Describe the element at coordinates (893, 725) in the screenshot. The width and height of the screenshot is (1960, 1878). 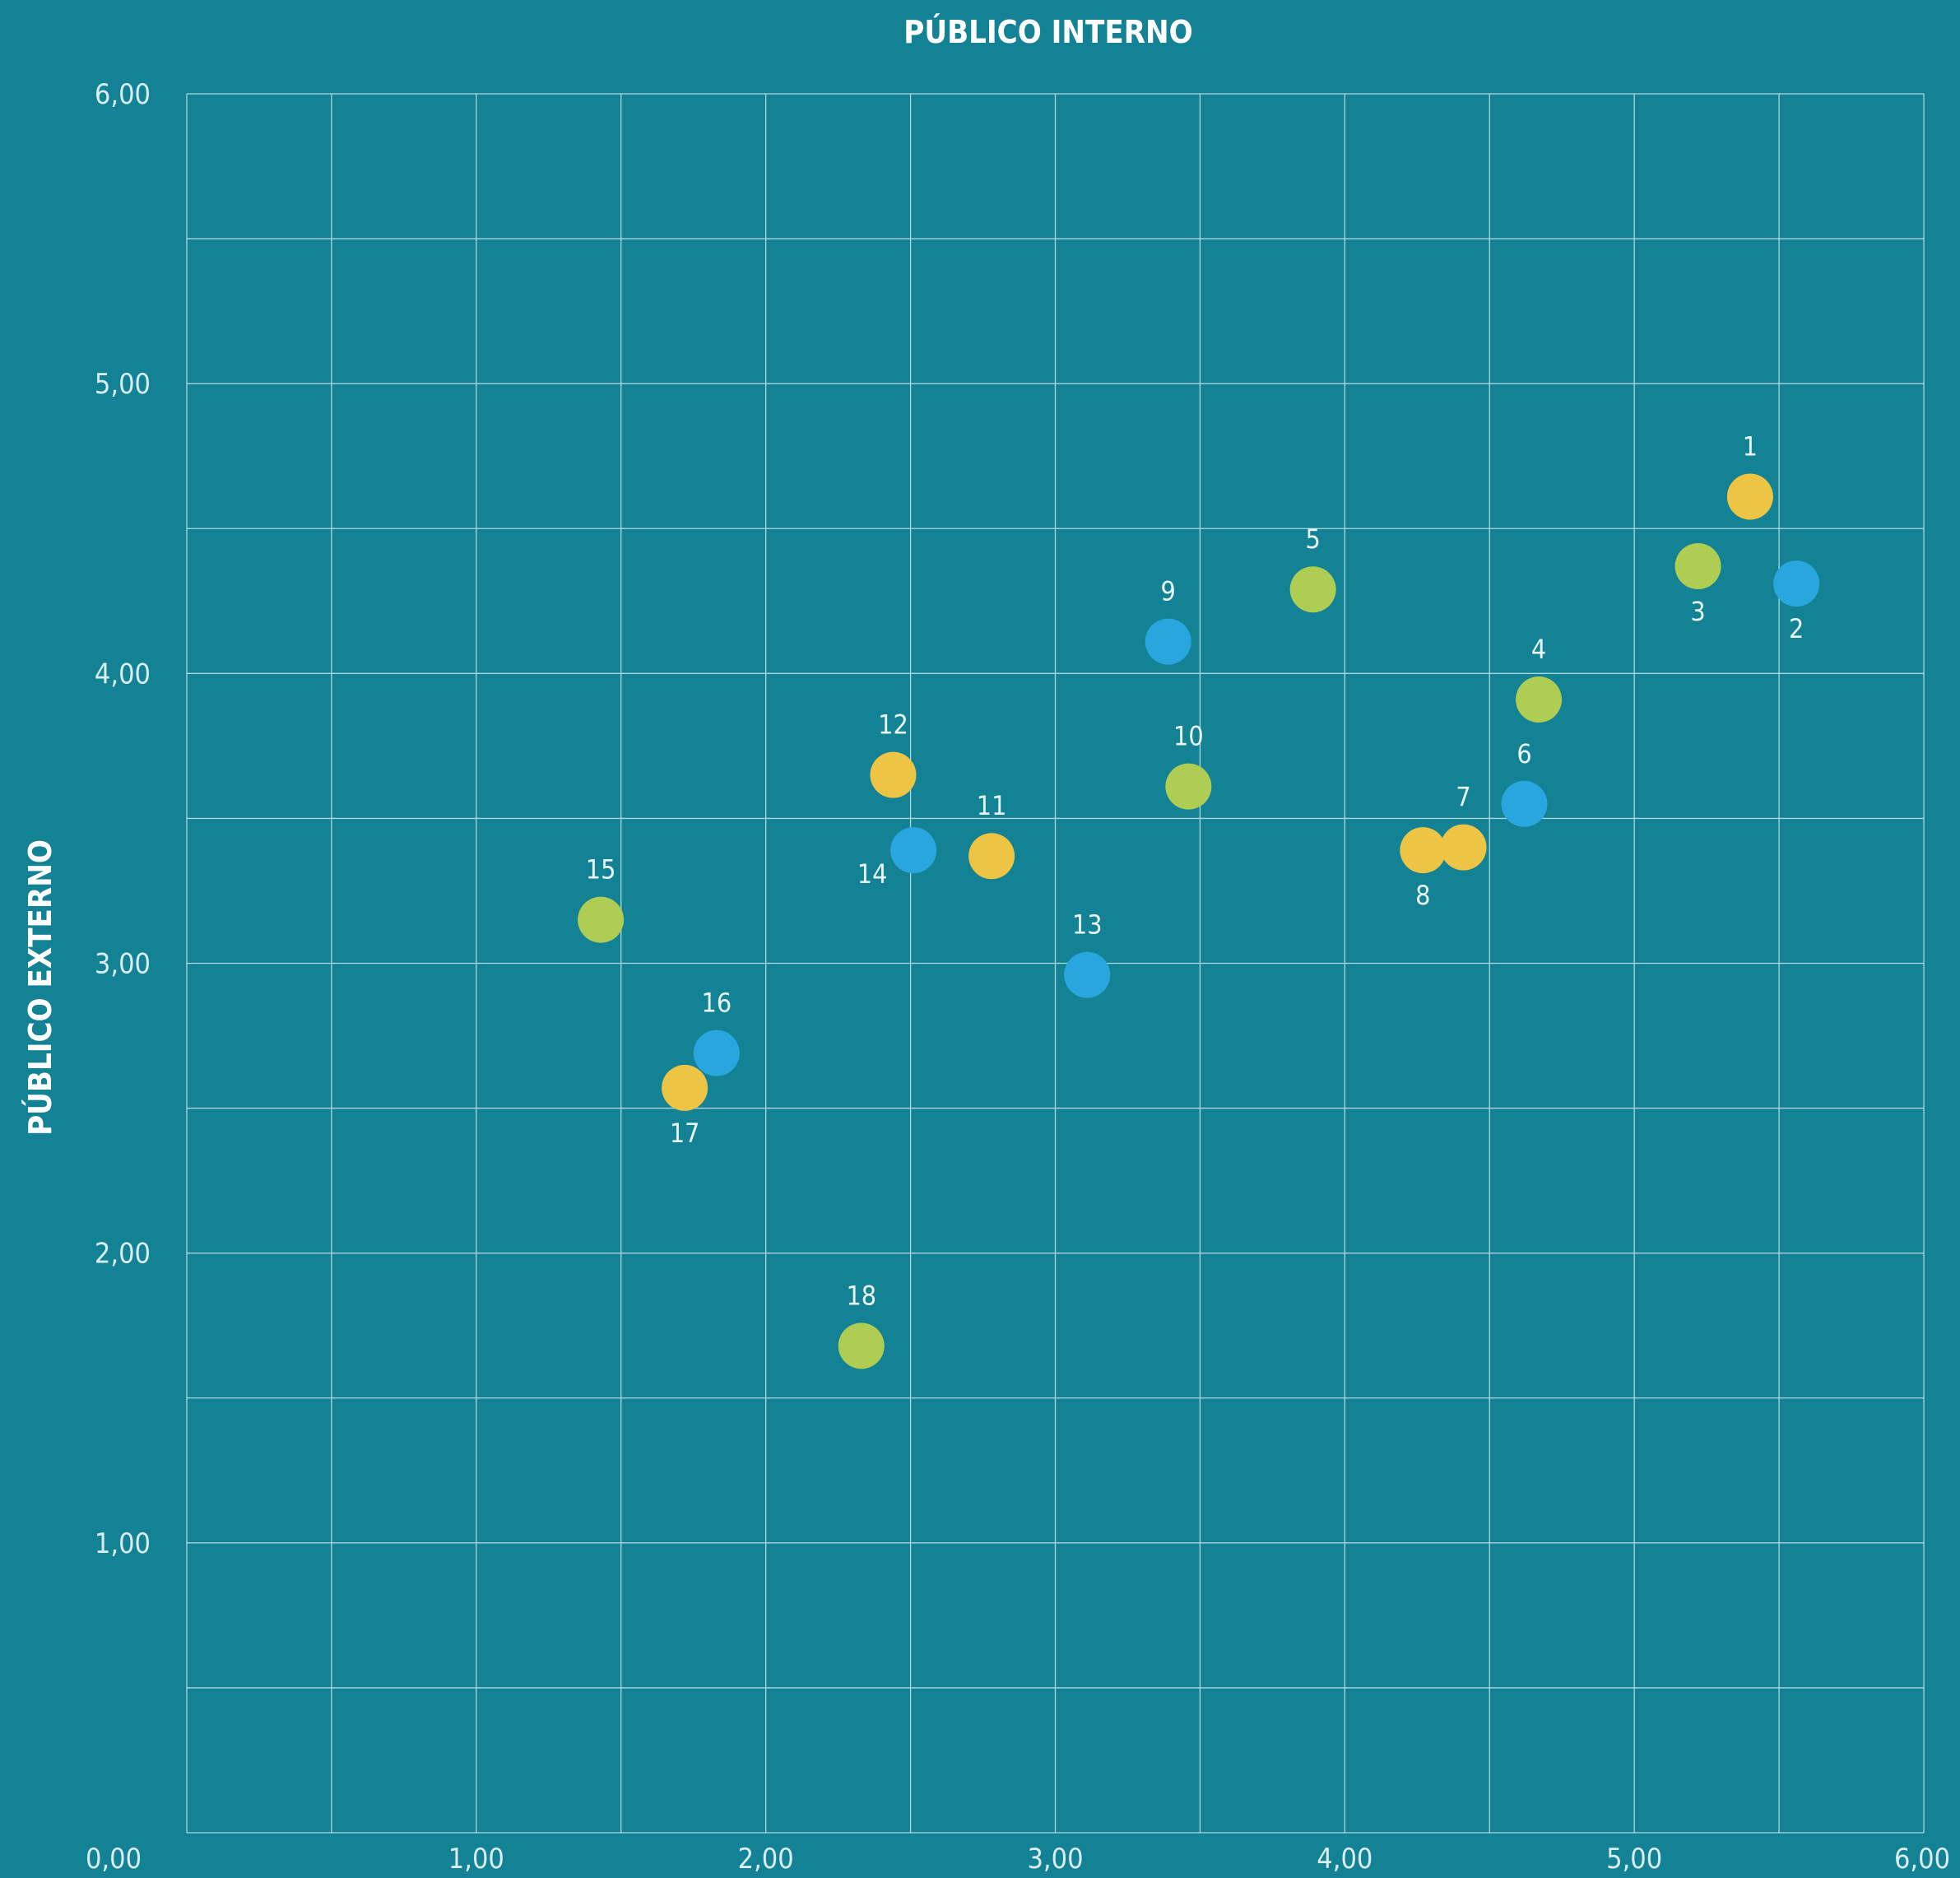
I see `data-point-label: 12` at that location.